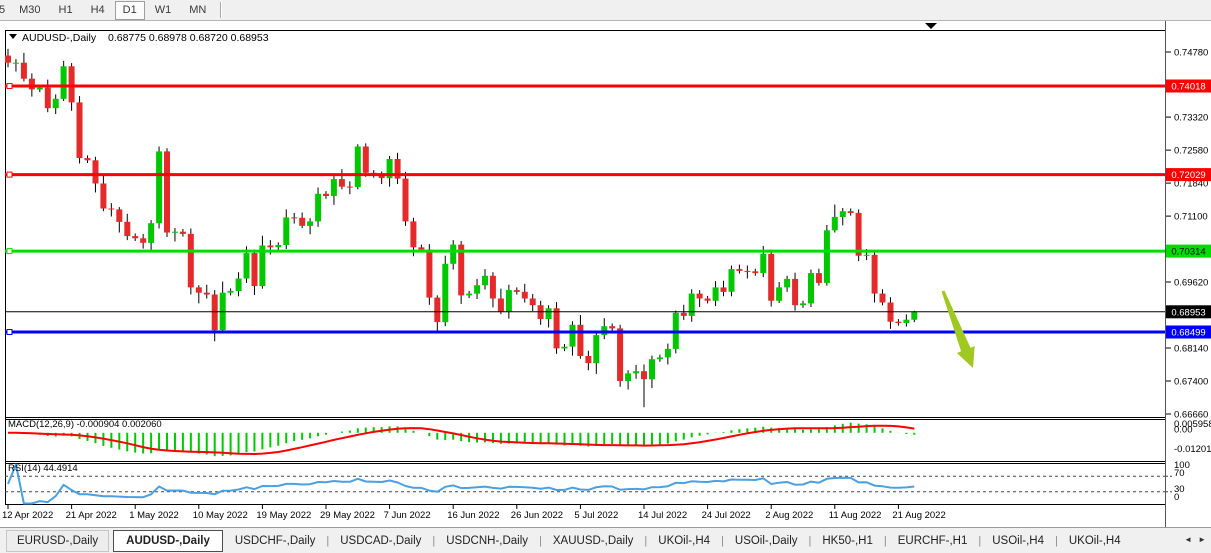 This screenshot has width=1211, height=553. Describe the element at coordinates (932, 541) in the screenshot. I see `tab-eurchf-h1: EURCHF-,H1` at that location.